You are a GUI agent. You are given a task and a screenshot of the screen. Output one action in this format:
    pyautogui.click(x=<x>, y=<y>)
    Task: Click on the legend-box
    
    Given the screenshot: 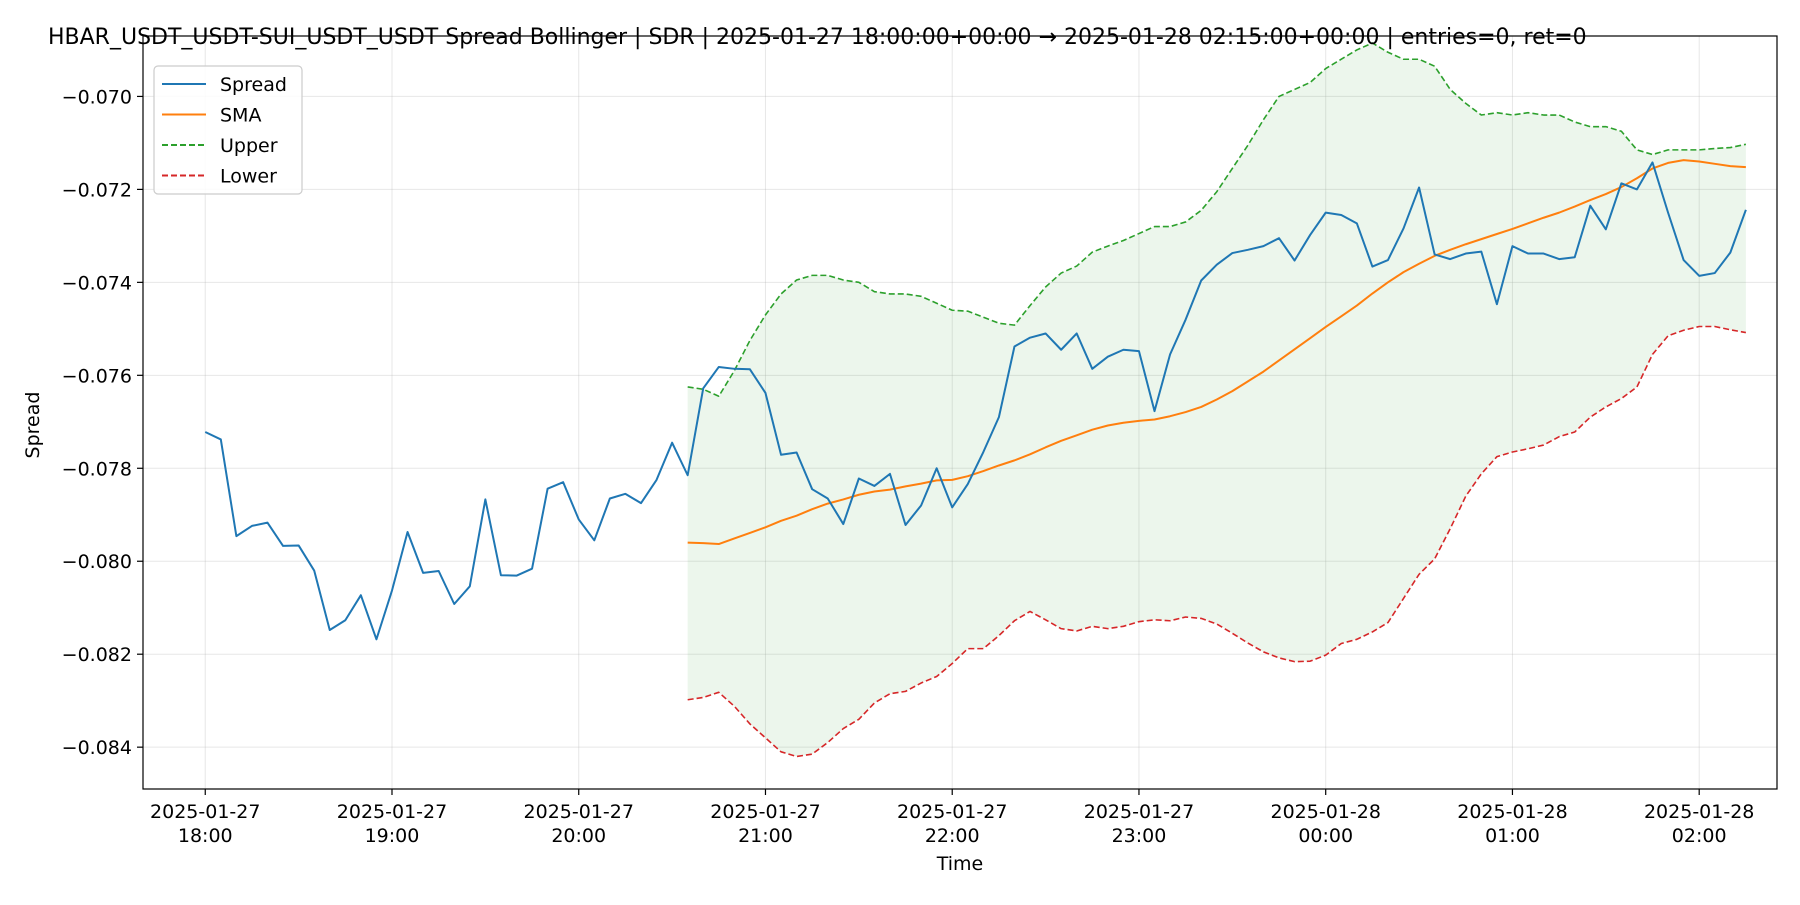 What is the action you would take?
    pyautogui.click(x=228, y=130)
    